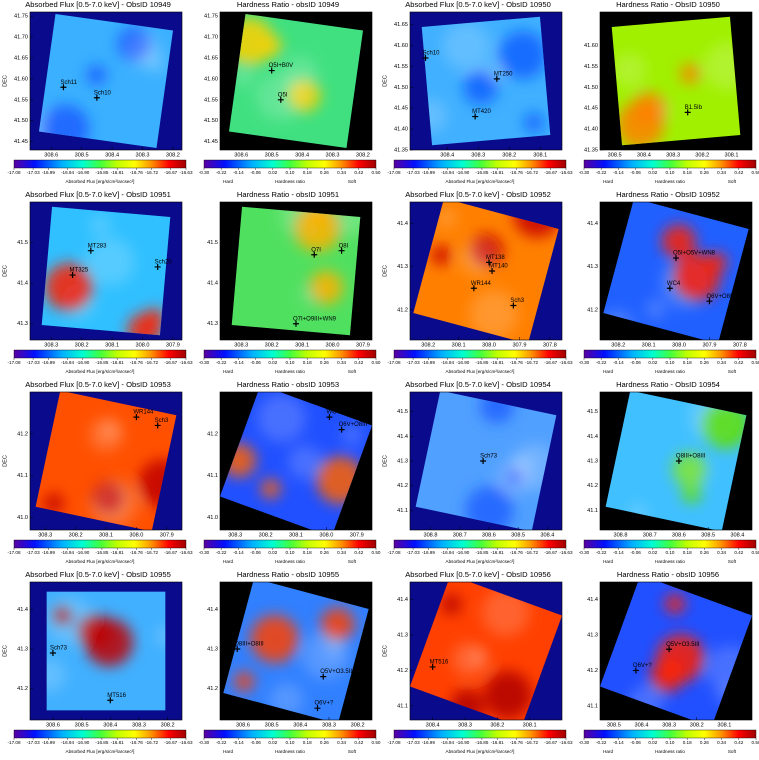 The image size is (759, 760). Describe the element at coordinates (21, 58) in the screenshot. I see `y-tick-label: 41.65` at that location.